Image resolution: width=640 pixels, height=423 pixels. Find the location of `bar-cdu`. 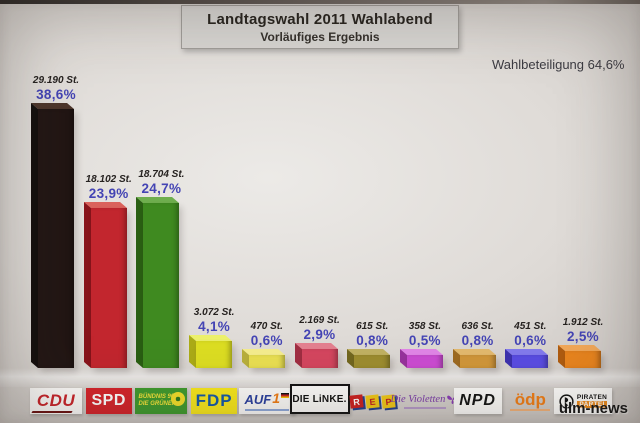

bar-cdu is located at coordinates (53, 235).